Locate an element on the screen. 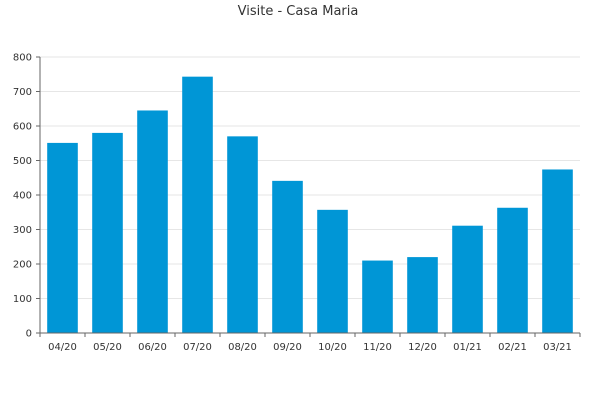 This screenshot has width=600, height=400. x-tick-label: 02/21 is located at coordinates (512, 347).